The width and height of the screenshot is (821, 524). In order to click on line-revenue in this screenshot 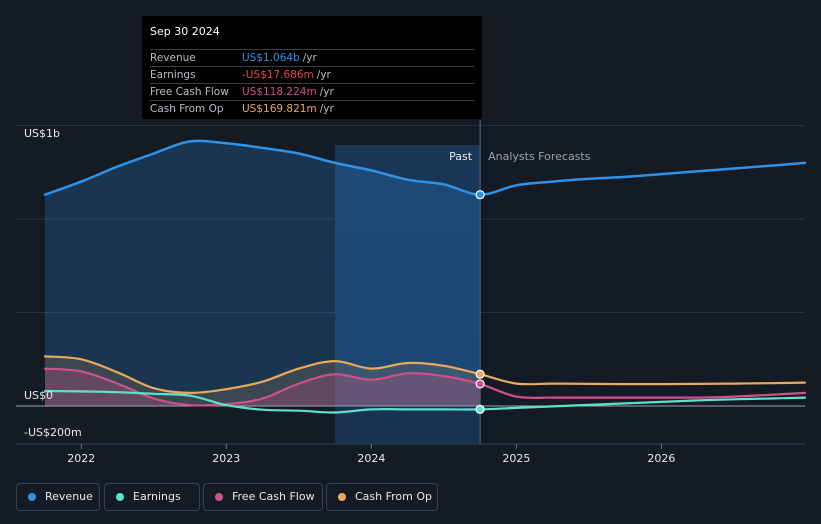, I will do `click(425, 167)`.